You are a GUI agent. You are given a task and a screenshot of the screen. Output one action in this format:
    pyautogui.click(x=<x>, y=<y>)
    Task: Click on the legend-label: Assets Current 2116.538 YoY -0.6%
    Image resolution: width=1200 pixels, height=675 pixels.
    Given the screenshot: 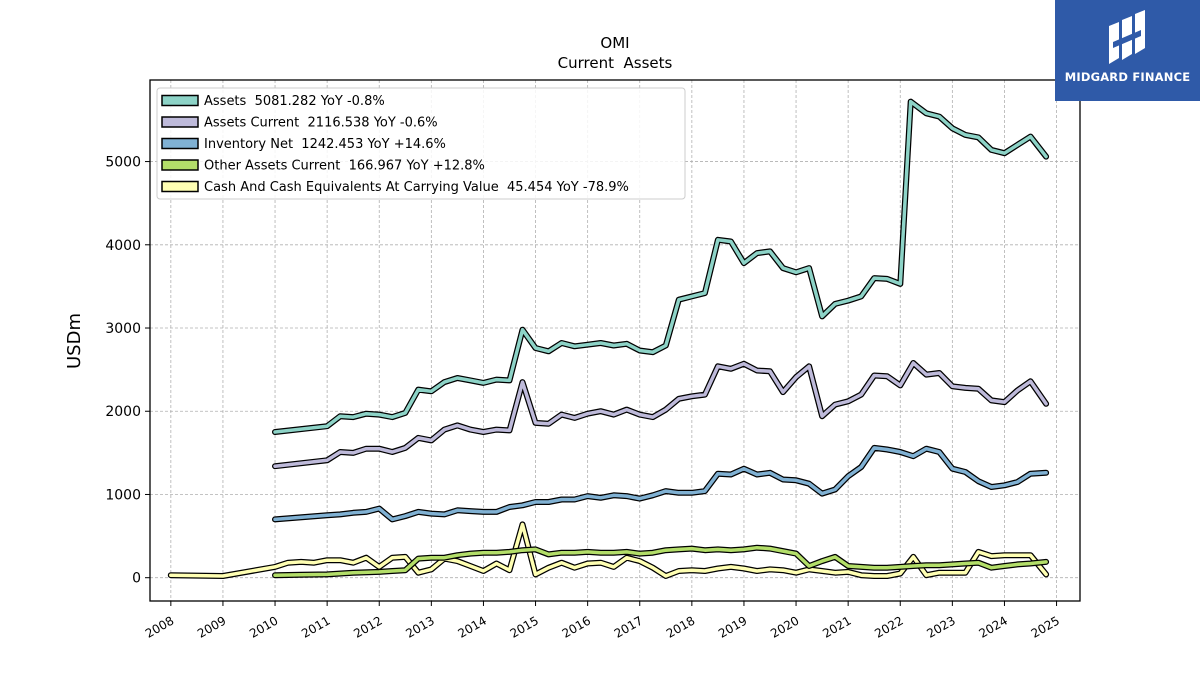 What is the action you would take?
    pyautogui.click(x=321, y=123)
    